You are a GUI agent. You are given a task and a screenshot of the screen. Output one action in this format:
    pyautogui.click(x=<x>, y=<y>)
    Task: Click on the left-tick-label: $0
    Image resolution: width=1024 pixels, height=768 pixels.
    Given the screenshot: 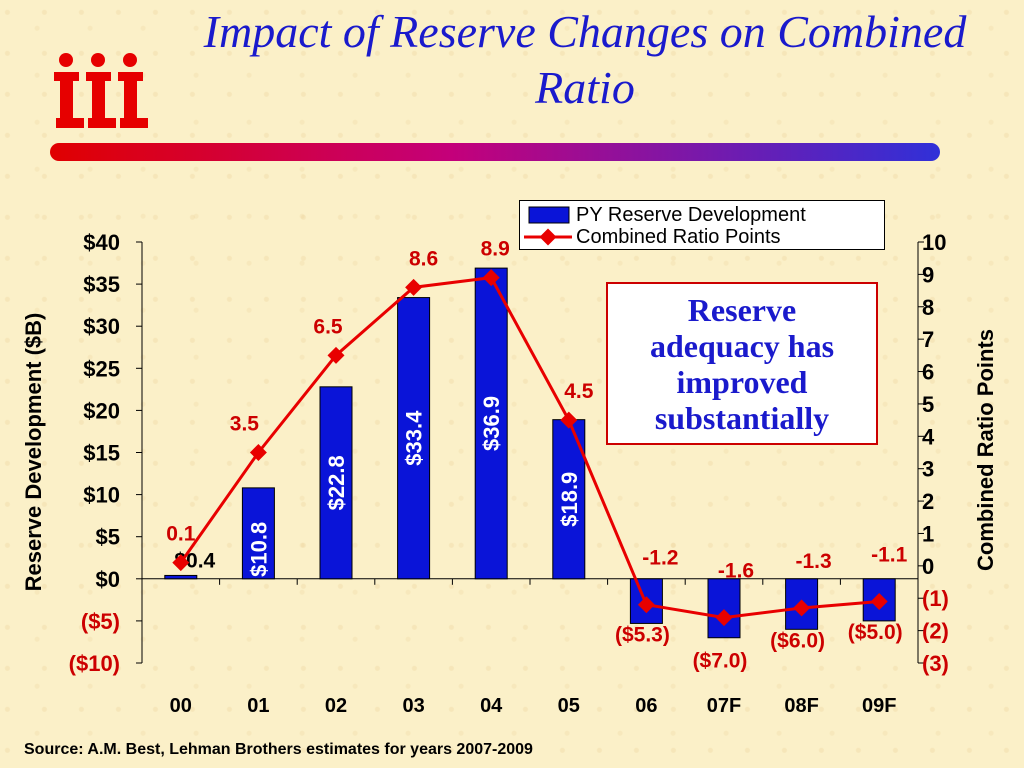 What is the action you would take?
    pyautogui.click(x=108, y=579)
    